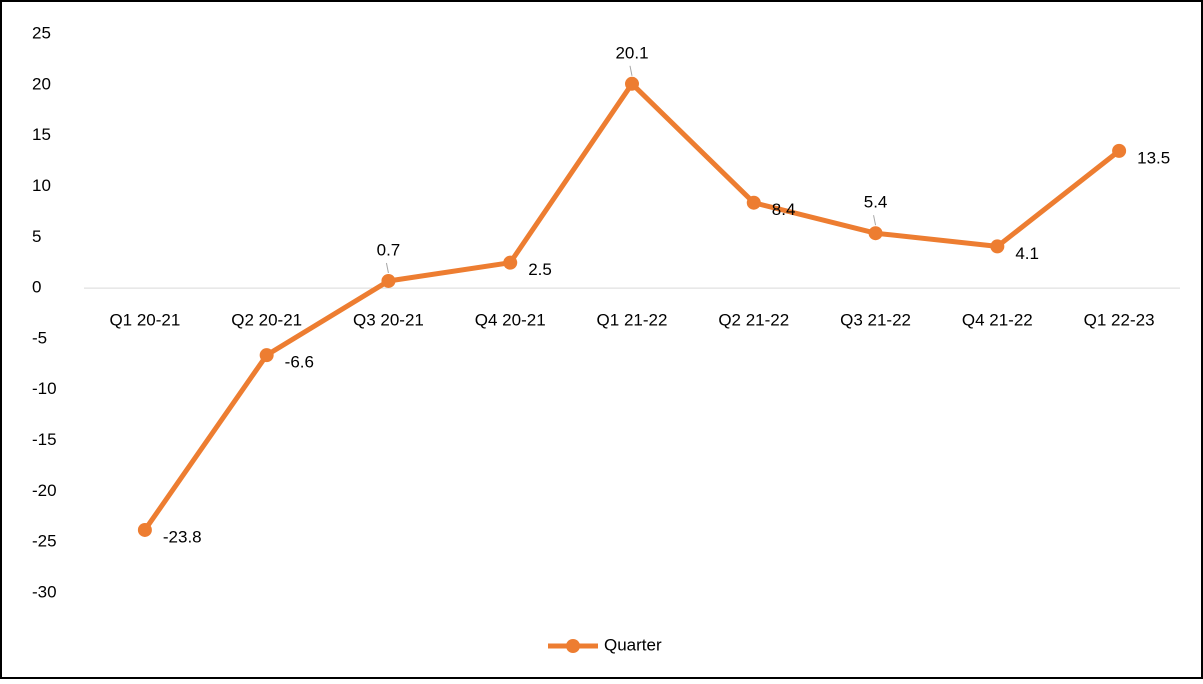  What do you see at coordinates (266, 320) in the screenshot?
I see `x-tick-label: Q2 20-21` at bounding box center [266, 320].